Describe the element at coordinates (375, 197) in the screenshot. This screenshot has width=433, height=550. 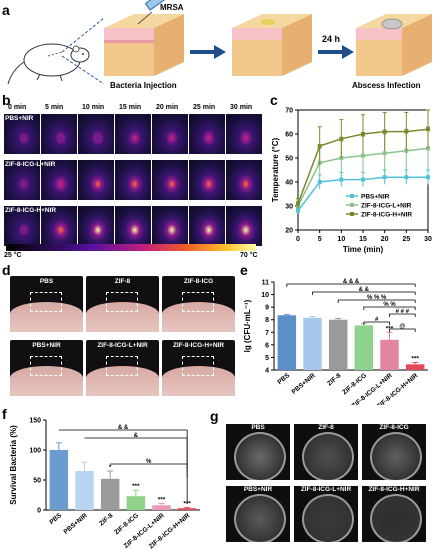
I see `legend-label: PBS+NIR` at that location.